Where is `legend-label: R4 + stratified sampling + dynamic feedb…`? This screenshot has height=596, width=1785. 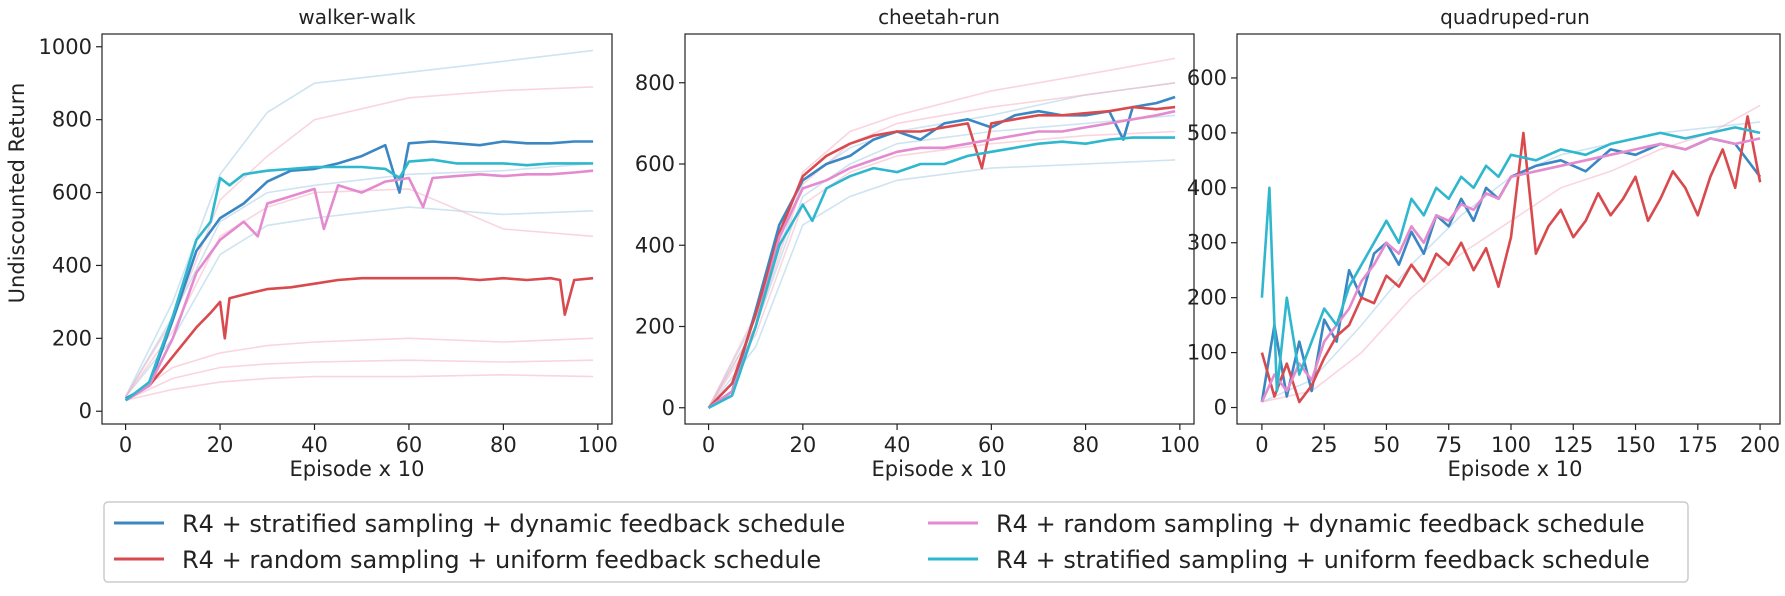 legend-label: R4 + stratified sampling + dynamic feedb… is located at coordinates (513, 524).